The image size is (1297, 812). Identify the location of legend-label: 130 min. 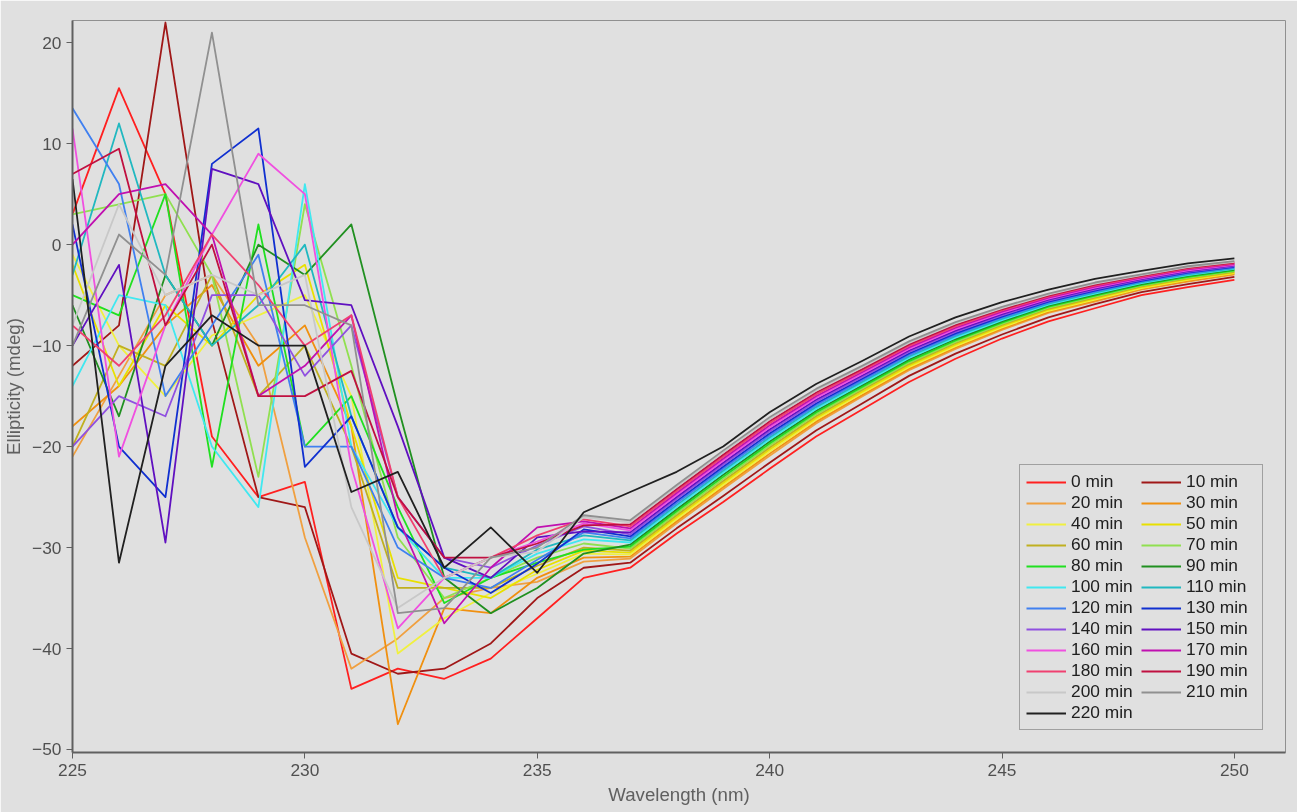
(1217, 607).